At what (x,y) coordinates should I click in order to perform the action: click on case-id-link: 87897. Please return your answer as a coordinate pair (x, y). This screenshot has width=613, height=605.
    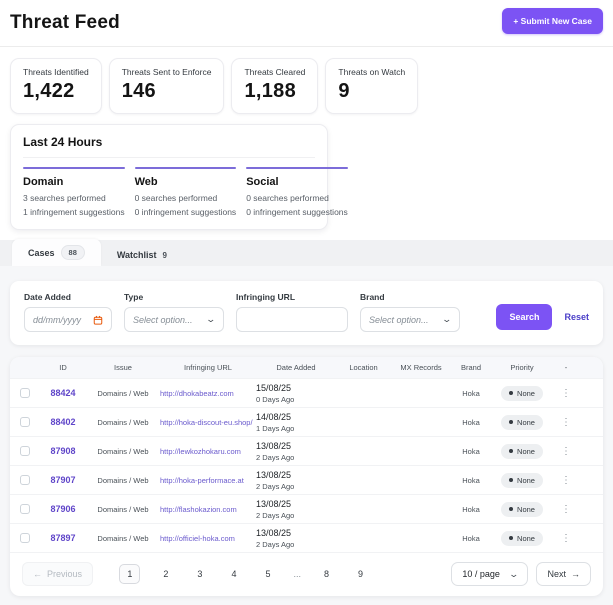
    Looking at the image, I should click on (63, 538).